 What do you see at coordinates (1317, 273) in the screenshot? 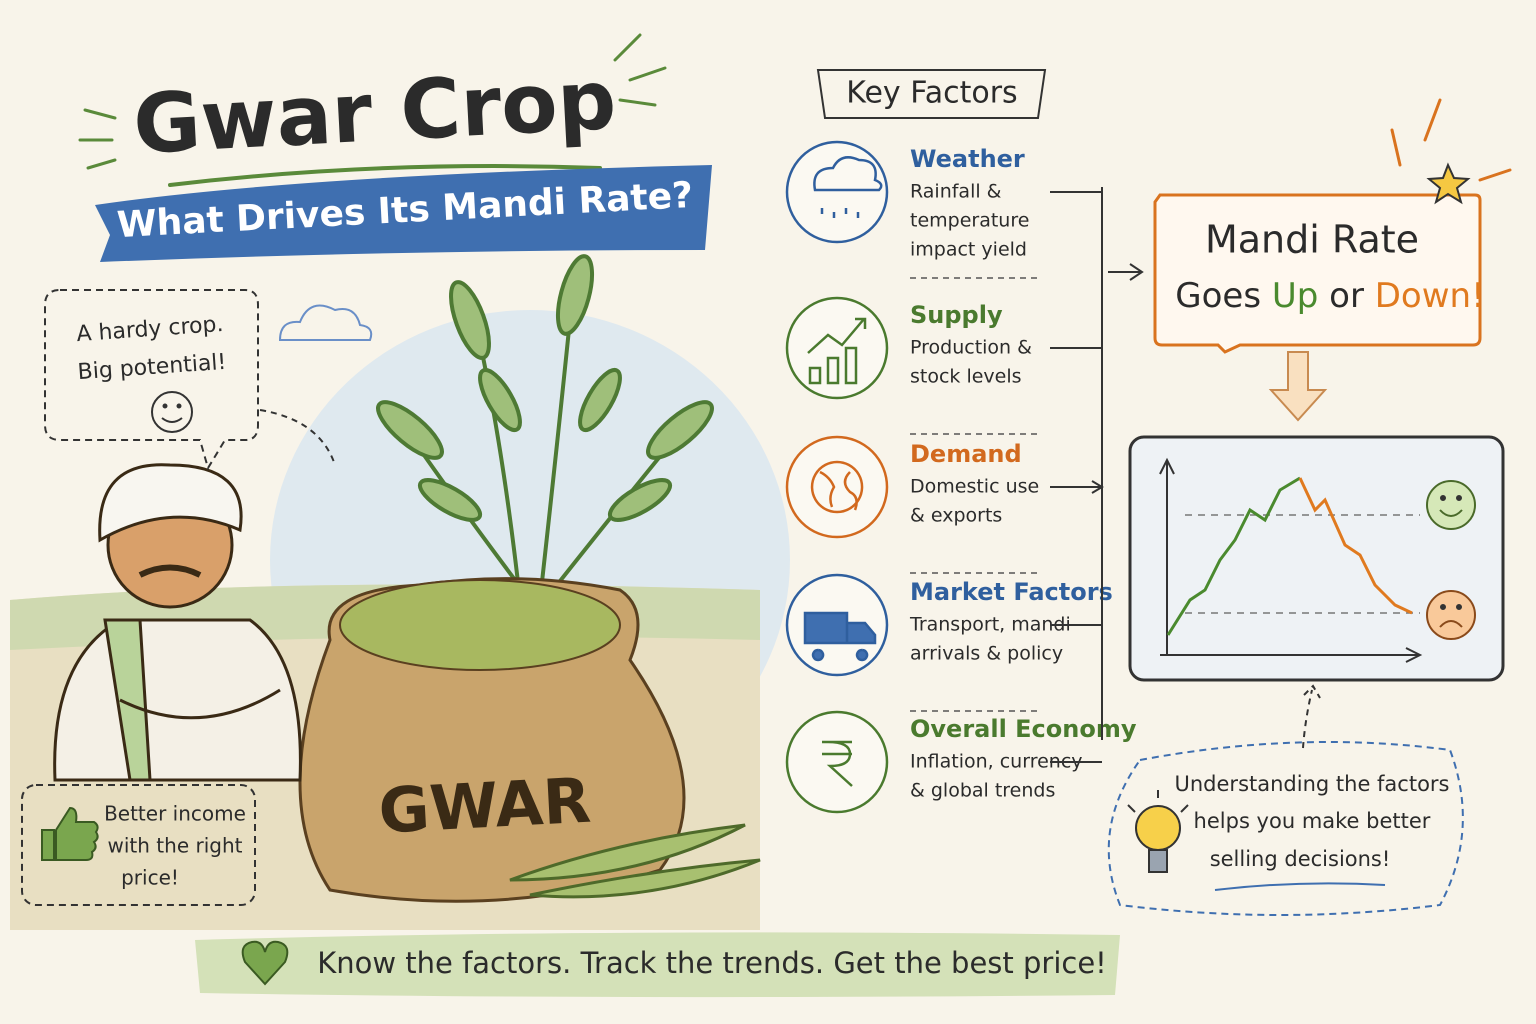
I see `result-box` at bounding box center [1317, 273].